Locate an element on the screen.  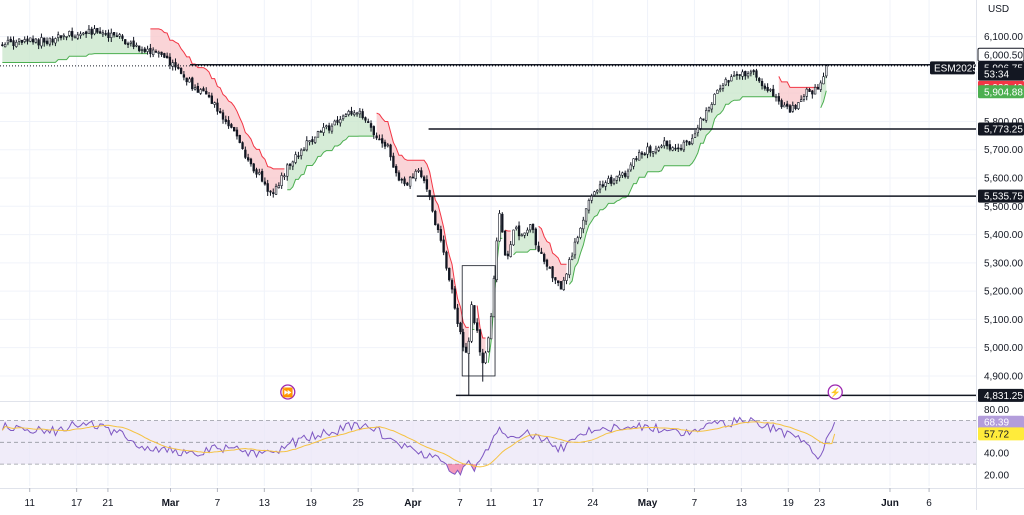
event-icons-layer: ⏩ ⚡ is located at coordinates (561, 392).